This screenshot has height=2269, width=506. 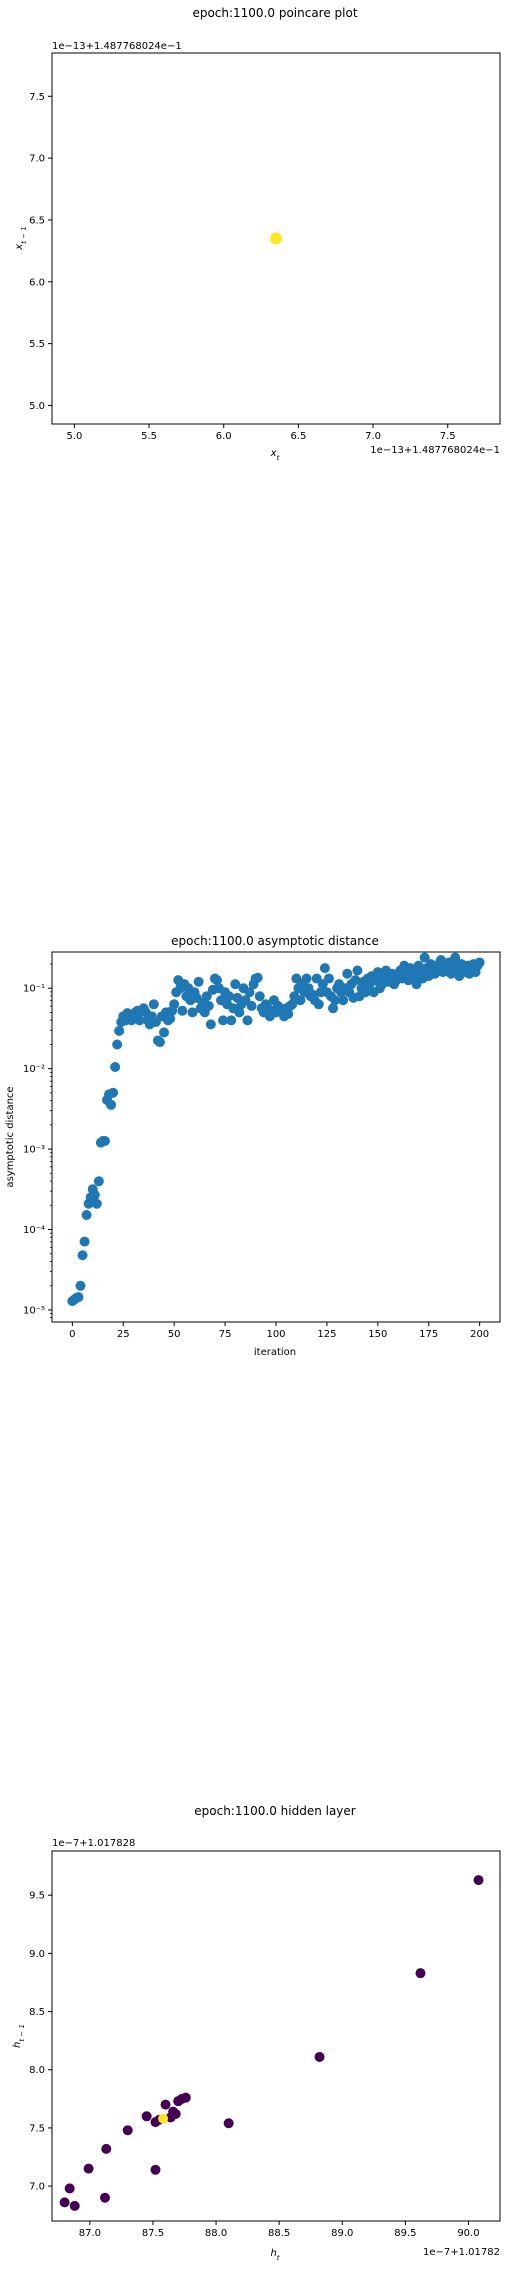 I want to click on x-tick-label: 87.0, so click(x=90, y=2233).